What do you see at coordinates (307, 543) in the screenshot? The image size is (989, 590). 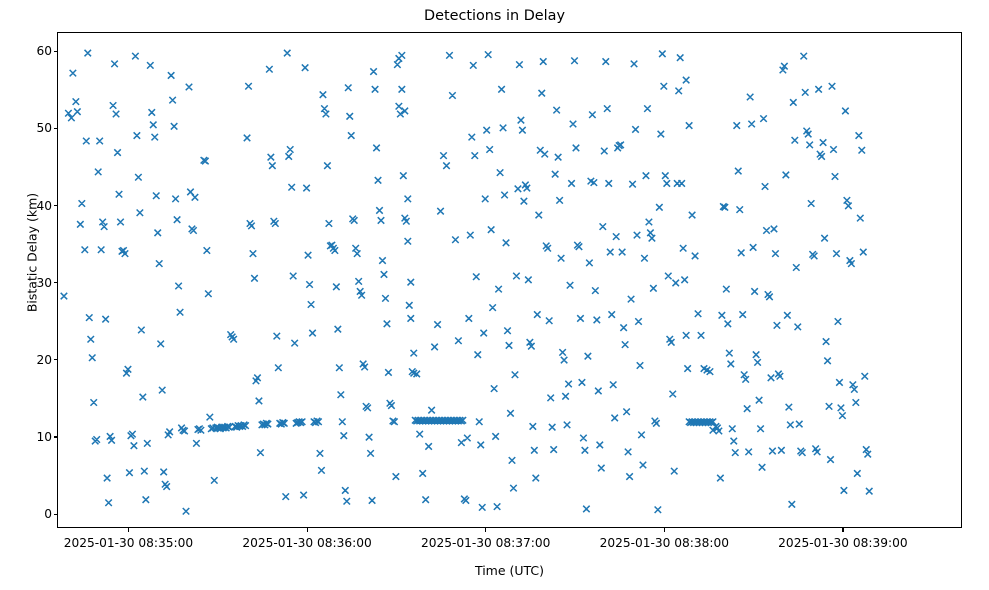 I see `x-tick-label: 2025-01-30 08:36:00` at bounding box center [307, 543].